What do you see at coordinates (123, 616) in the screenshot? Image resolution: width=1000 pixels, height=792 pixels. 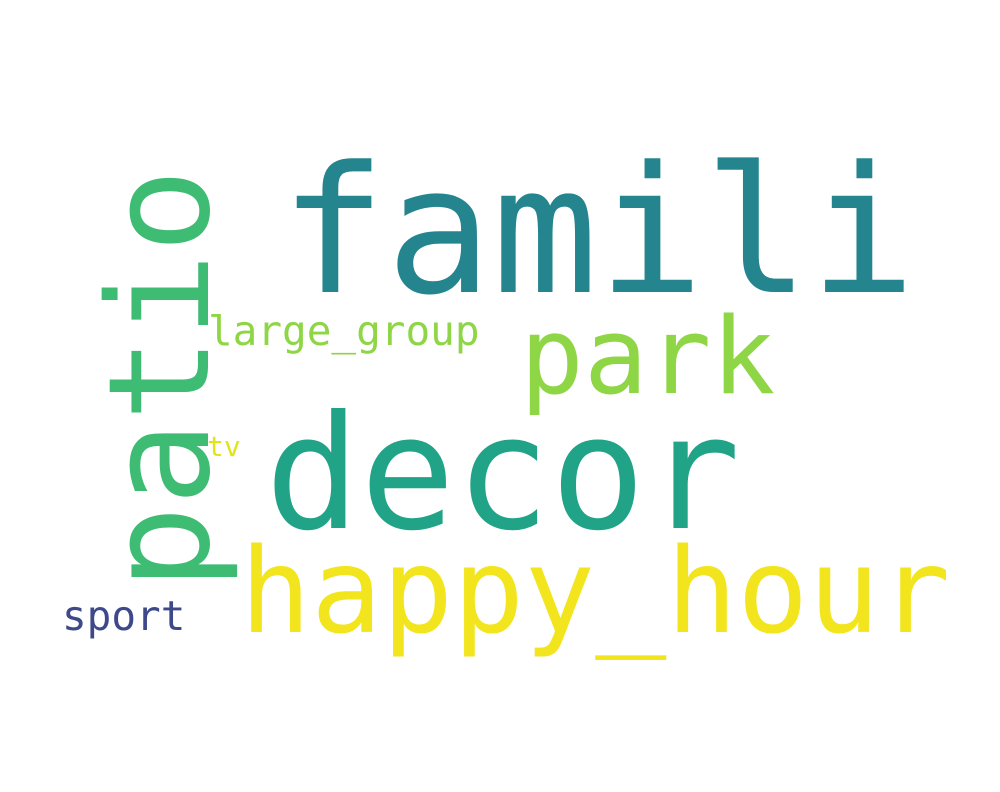 I see `word-sport: sport` at bounding box center [123, 616].